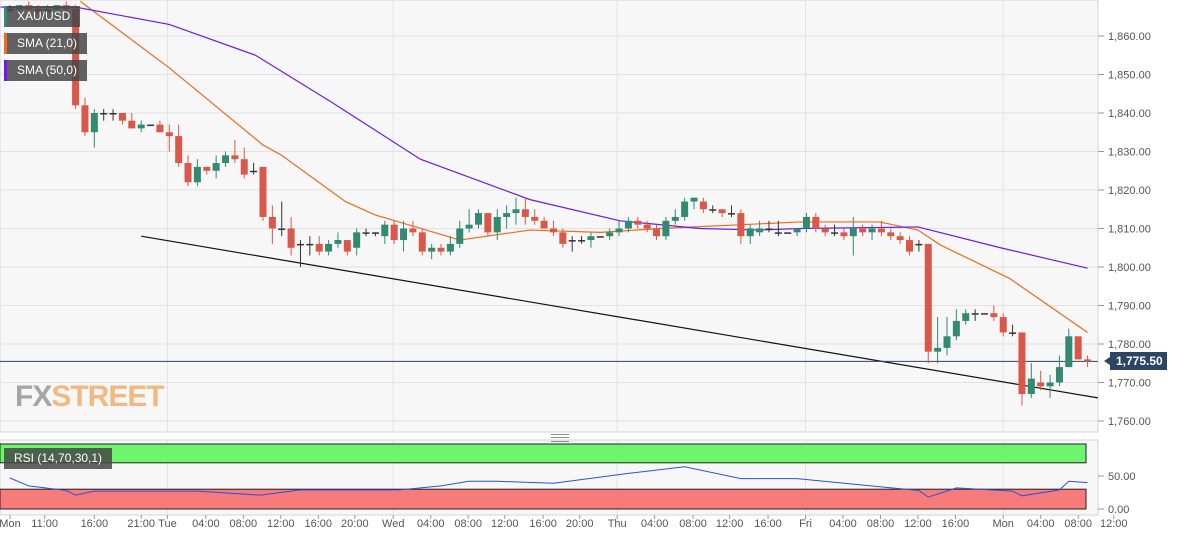 The width and height of the screenshot is (1194, 536). What do you see at coordinates (1129, 37) in the screenshot?
I see `y-tick-label: 1,860.00` at bounding box center [1129, 37].